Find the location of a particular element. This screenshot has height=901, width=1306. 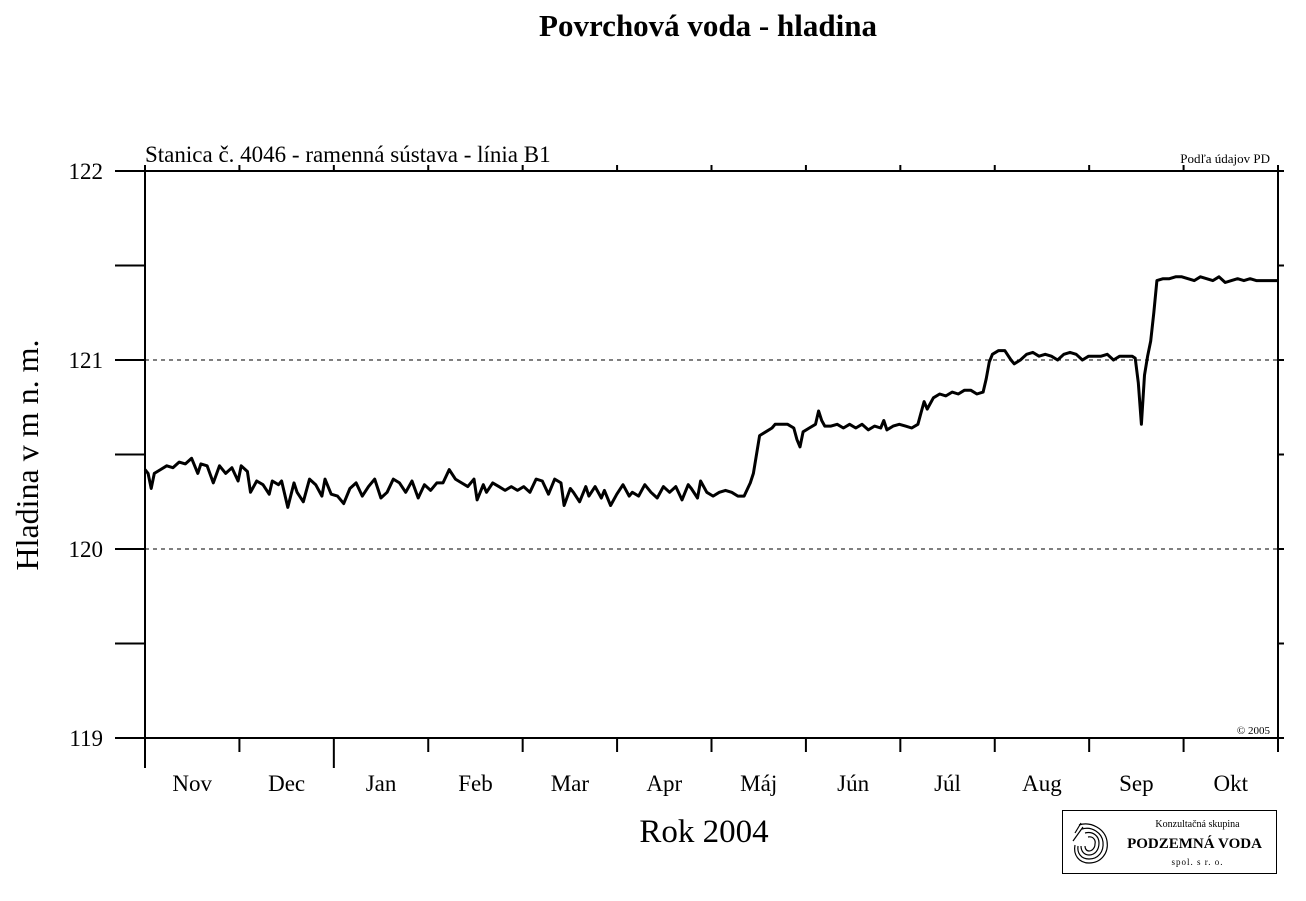

x-axis-label: Rok 2004 is located at coordinates (703, 832).